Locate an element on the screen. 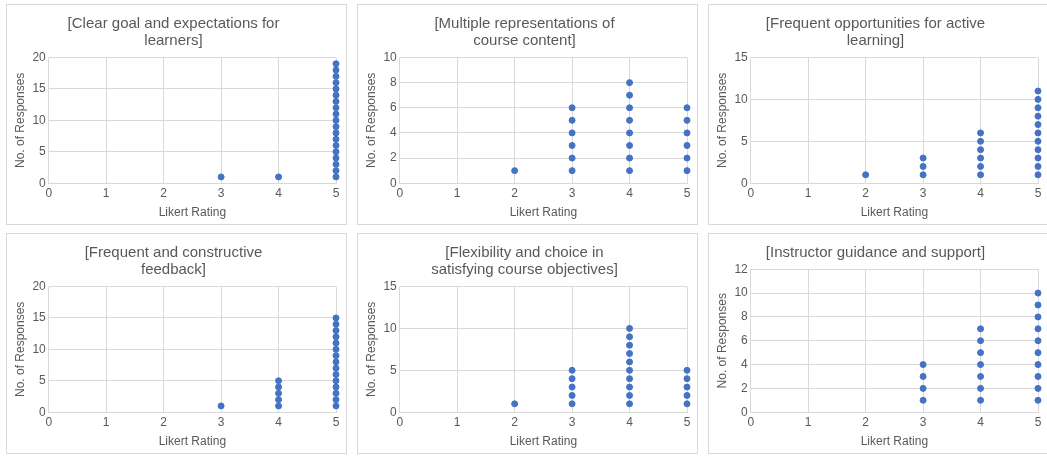  x-axis-title: Likert Rating is located at coordinates (894, 212).